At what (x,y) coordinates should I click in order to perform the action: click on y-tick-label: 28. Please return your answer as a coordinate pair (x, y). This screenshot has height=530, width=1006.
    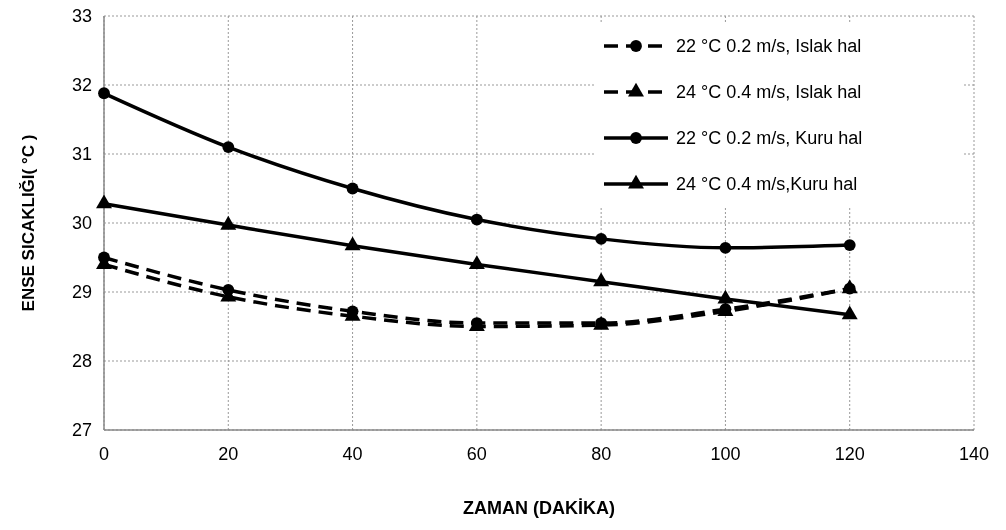
    Looking at the image, I should click on (81, 361).